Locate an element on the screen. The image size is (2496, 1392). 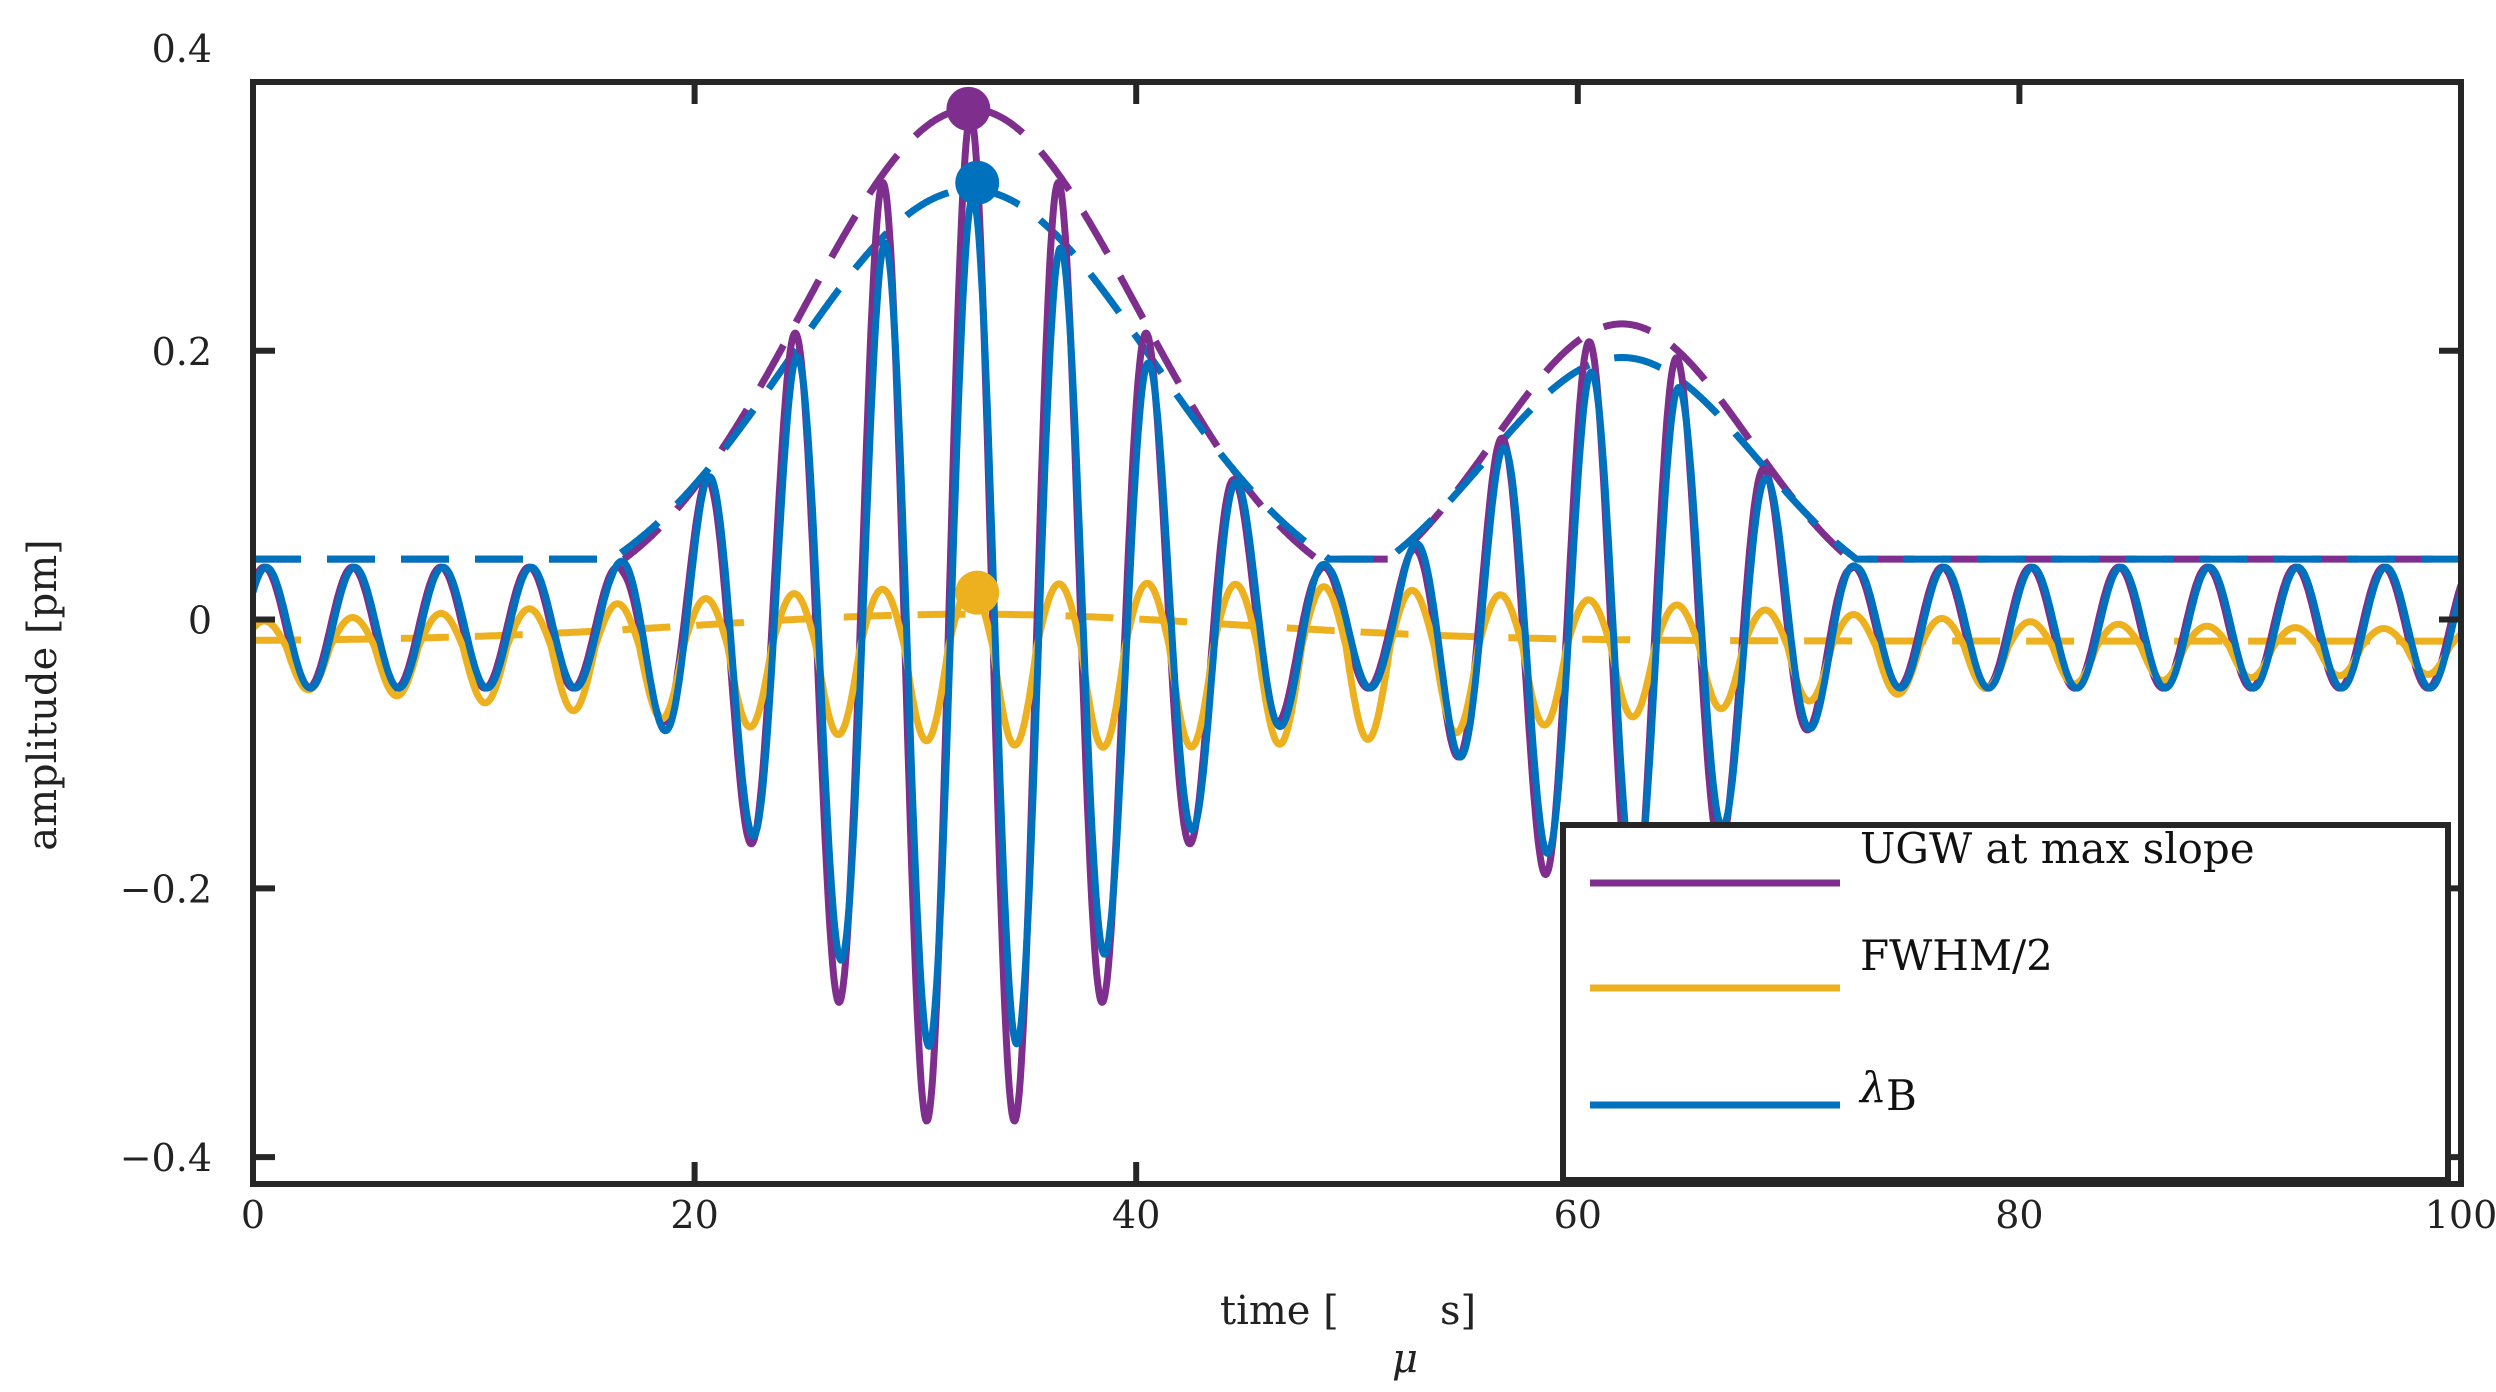
y-tick-label: 0 is located at coordinates (200, 621).